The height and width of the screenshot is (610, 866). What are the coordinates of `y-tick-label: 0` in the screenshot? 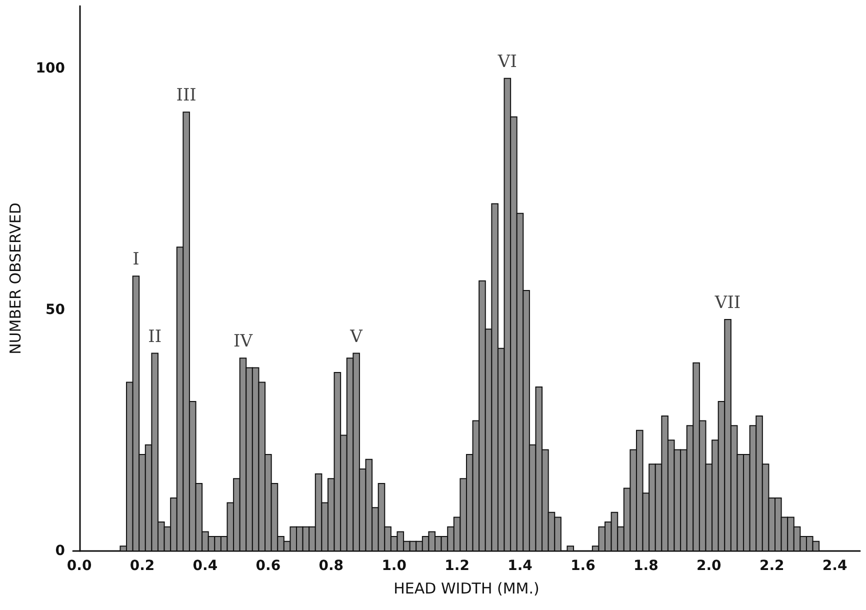 It's located at (60, 551).